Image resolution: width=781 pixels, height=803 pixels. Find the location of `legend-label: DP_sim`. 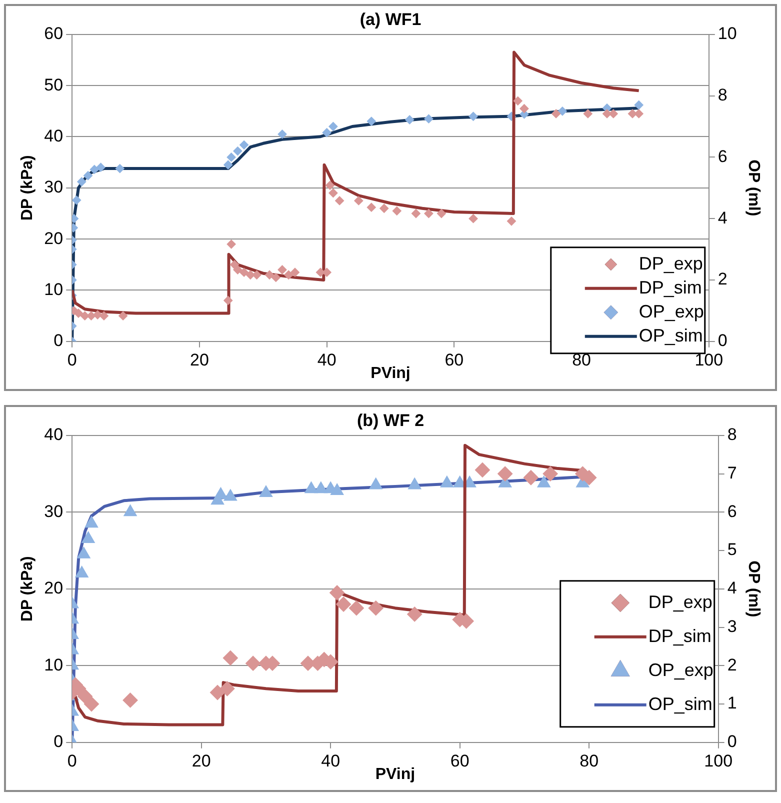

legend-label: DP_sim is located at coordinates (680, 636).